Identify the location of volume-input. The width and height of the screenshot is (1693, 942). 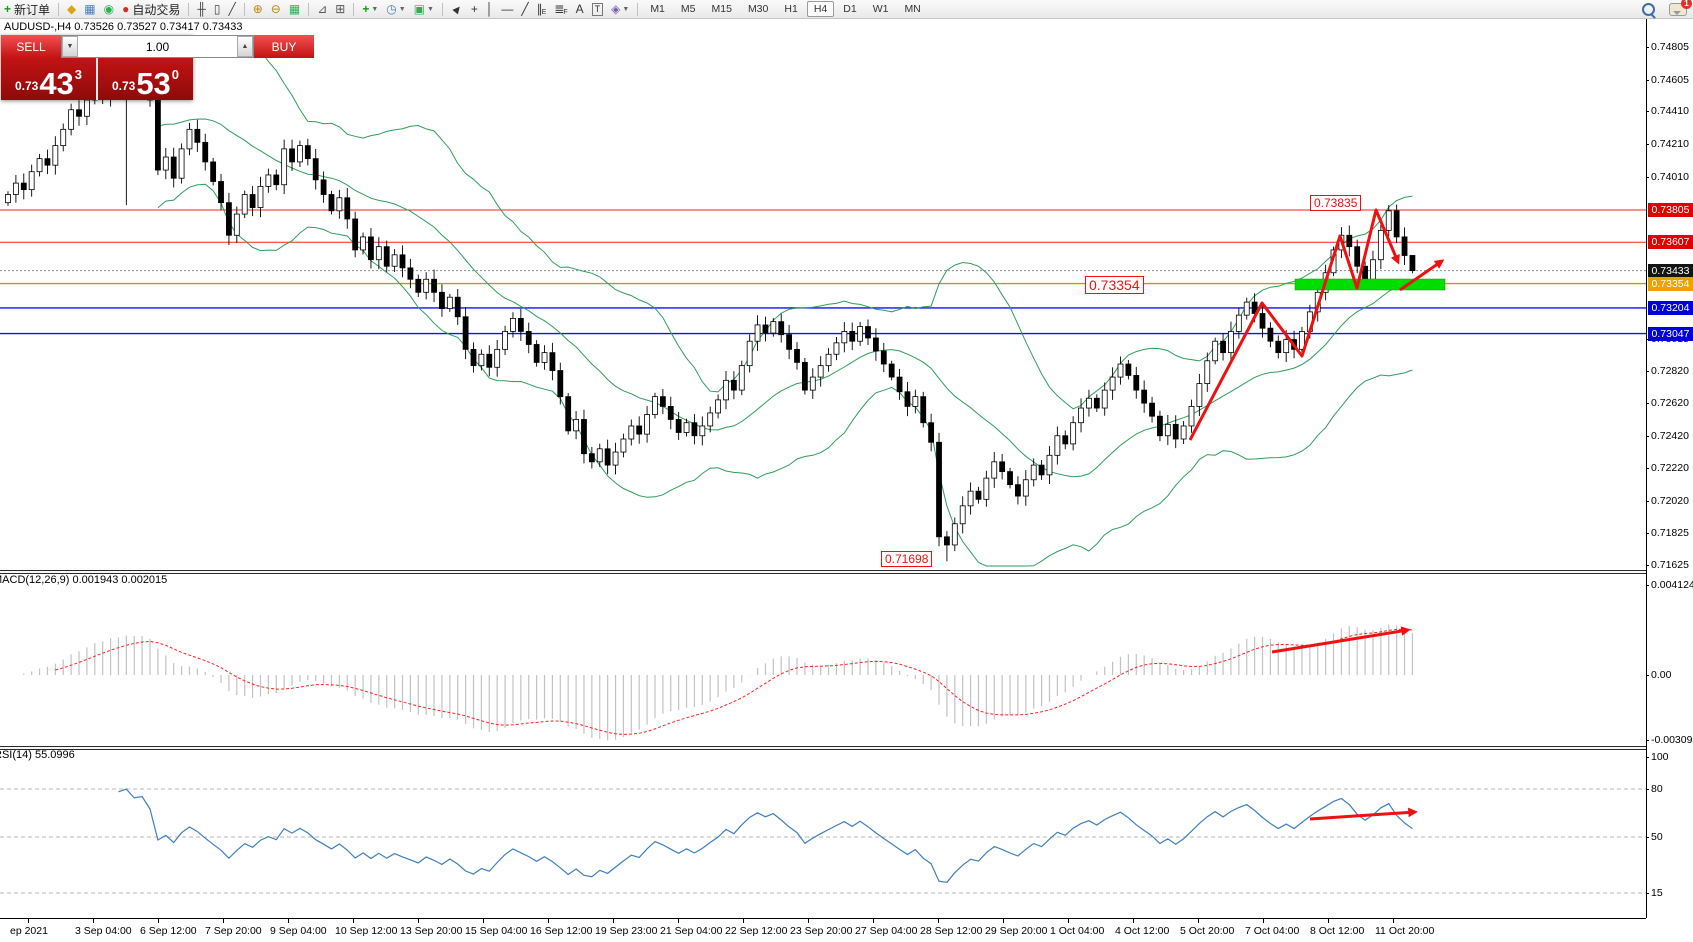
(157, 46).